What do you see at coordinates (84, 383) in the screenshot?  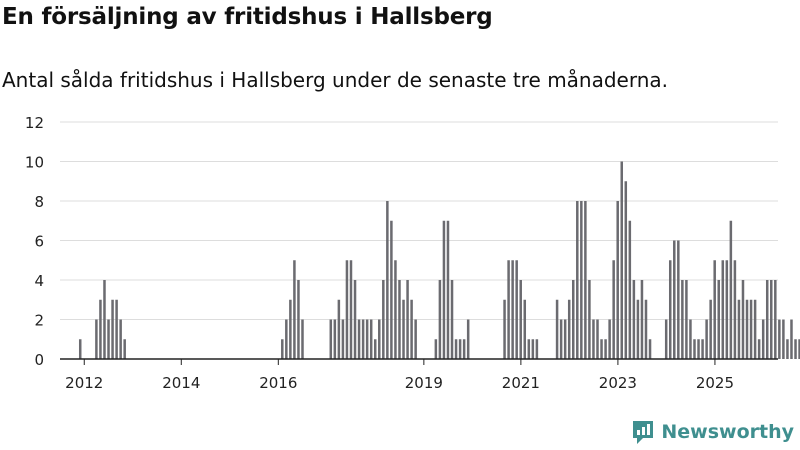 I see `x-tick-label: 2012` at bounding box center [84, 383].